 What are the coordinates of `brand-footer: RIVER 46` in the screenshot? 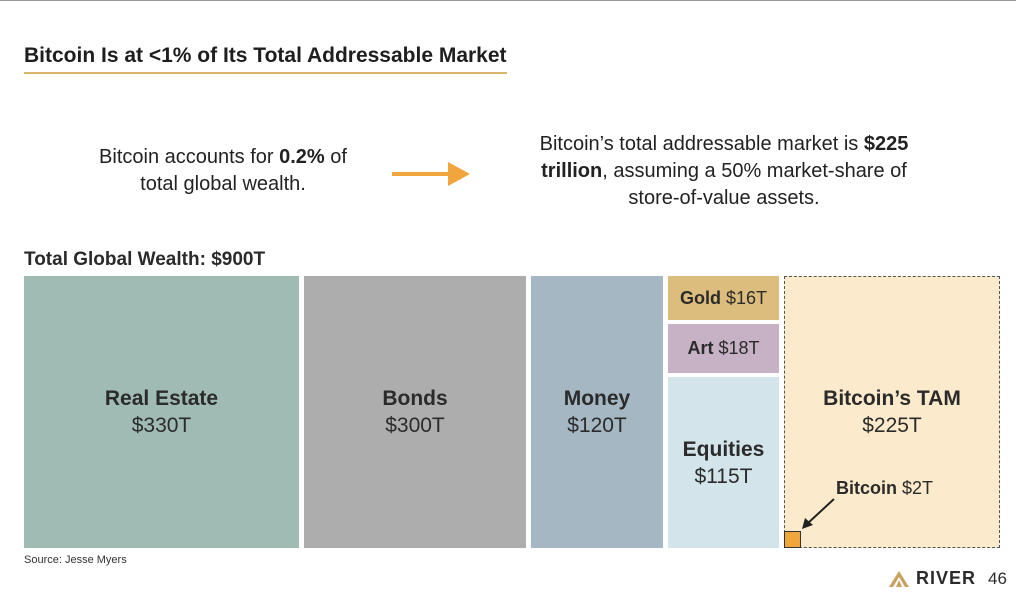 It's located at (947, 578).